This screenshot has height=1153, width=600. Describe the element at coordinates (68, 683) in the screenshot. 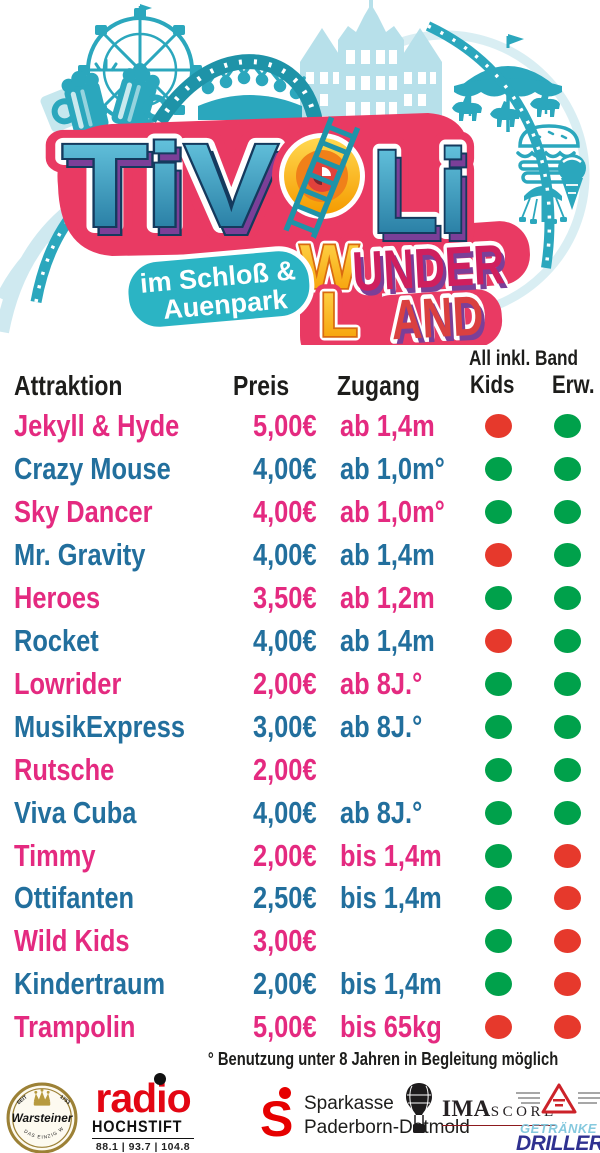

I see `attraction-name: Lowrider` at that location.